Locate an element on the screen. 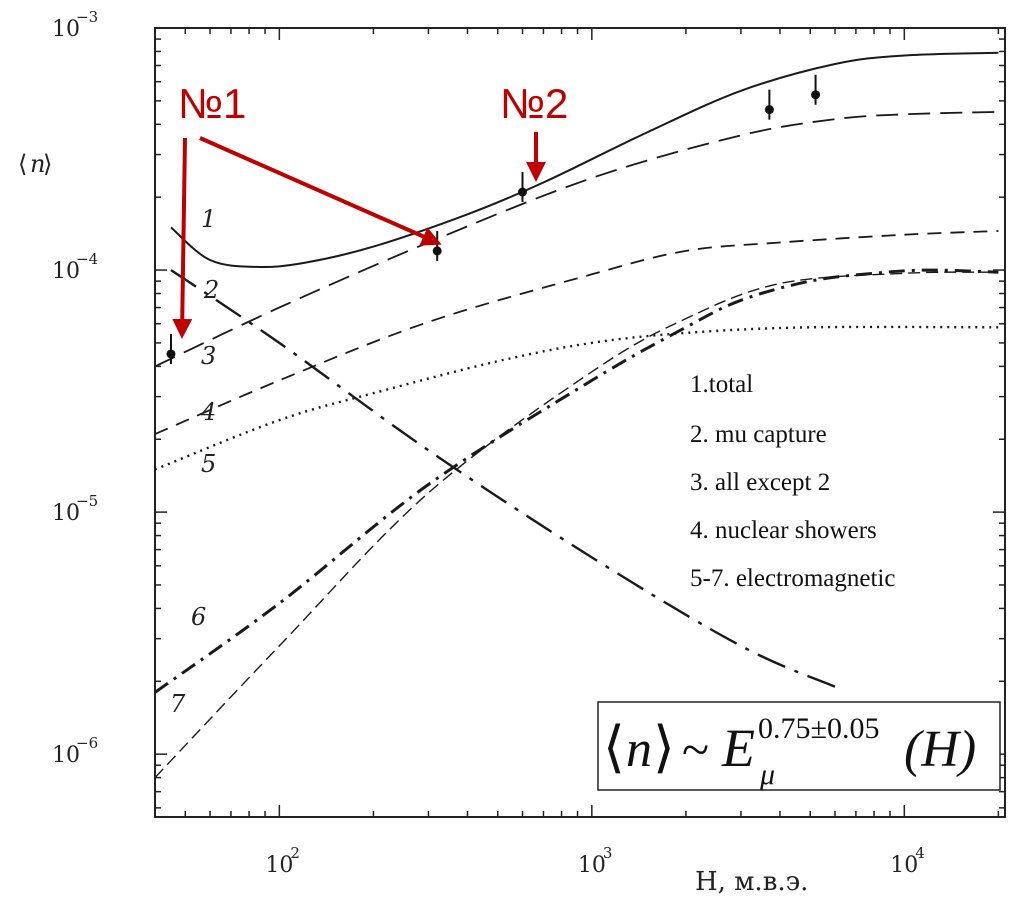 Image resolution: width=1012 pixels, height=904 pixels. y-axis-title: ⟨ n ⟩ is located at coordinates (35, 164).